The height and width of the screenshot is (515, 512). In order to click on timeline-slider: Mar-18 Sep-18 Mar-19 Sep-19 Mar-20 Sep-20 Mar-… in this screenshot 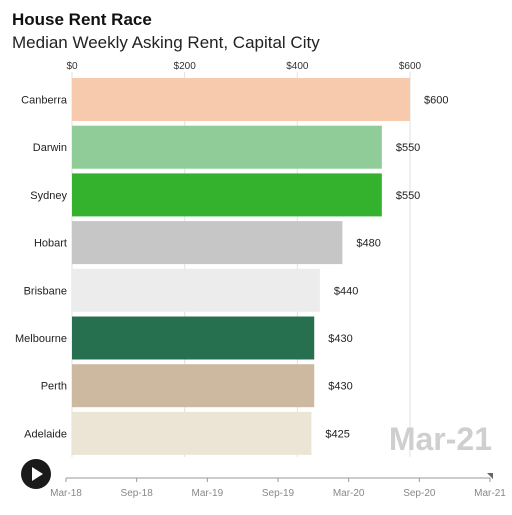, I will do `click(278, 486)`.